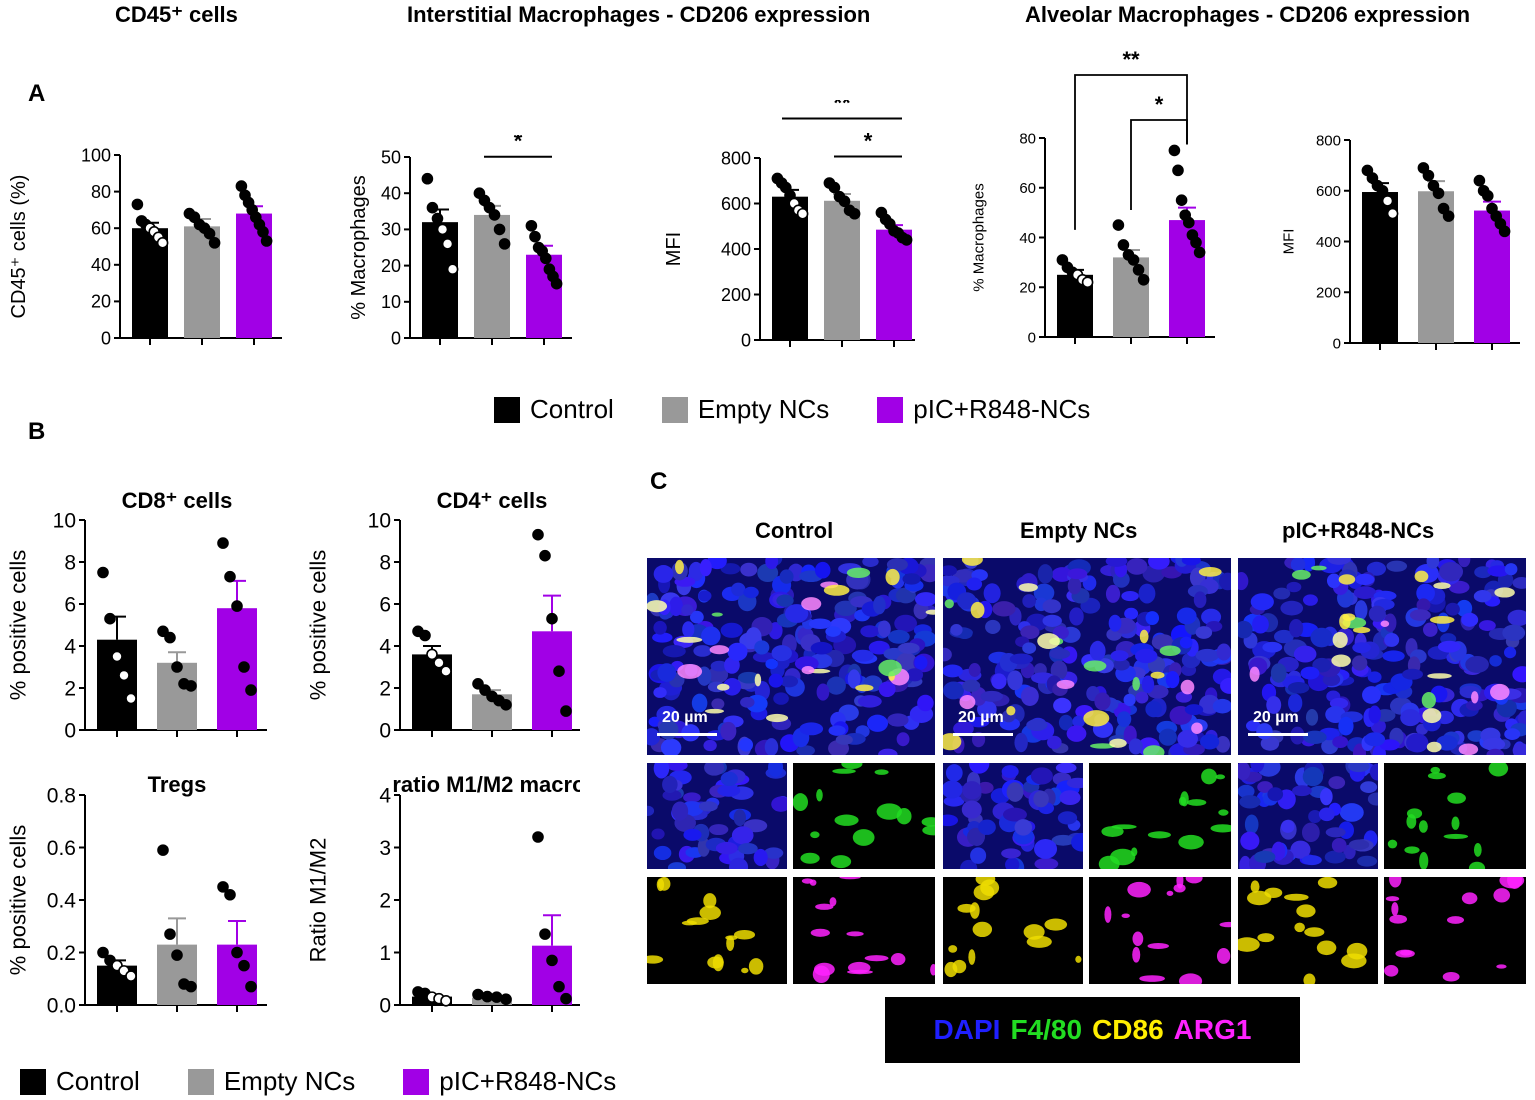 The width and height of the screenshot is (1535, 1100). I want to click on y-tick-label: 600, so click(1328, 191).